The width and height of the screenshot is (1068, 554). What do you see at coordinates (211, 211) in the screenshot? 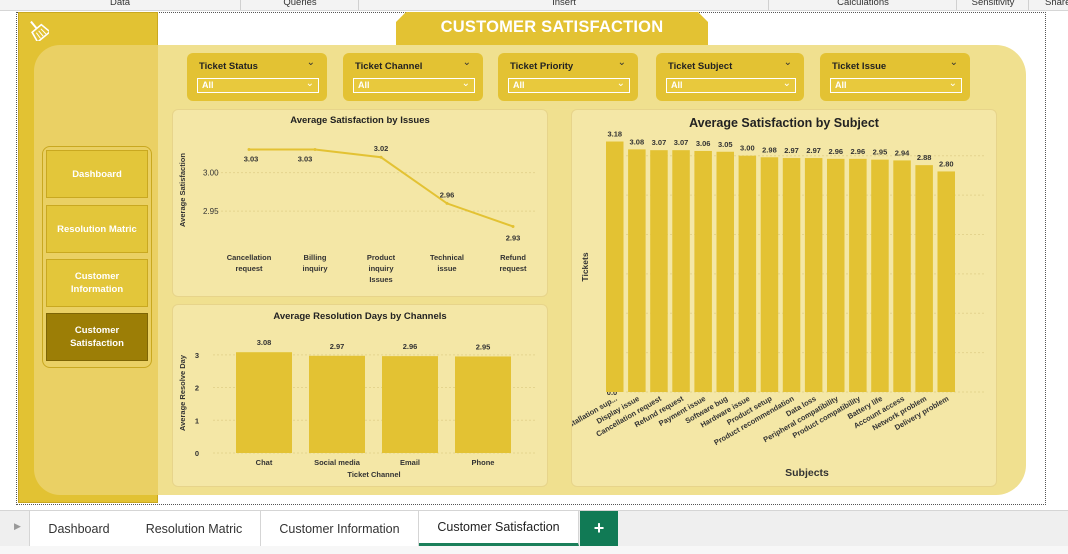
I see `y-tick-label: 2.95` at bounding box center [211, 211].